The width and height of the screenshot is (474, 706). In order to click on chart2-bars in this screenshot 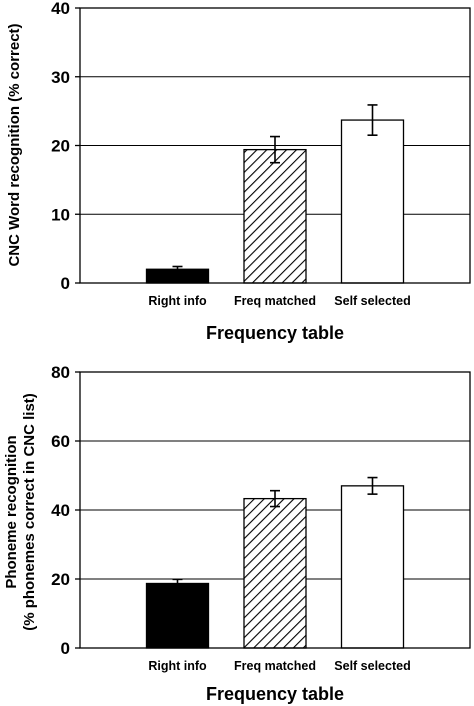, I will do `click(275, 567)`.